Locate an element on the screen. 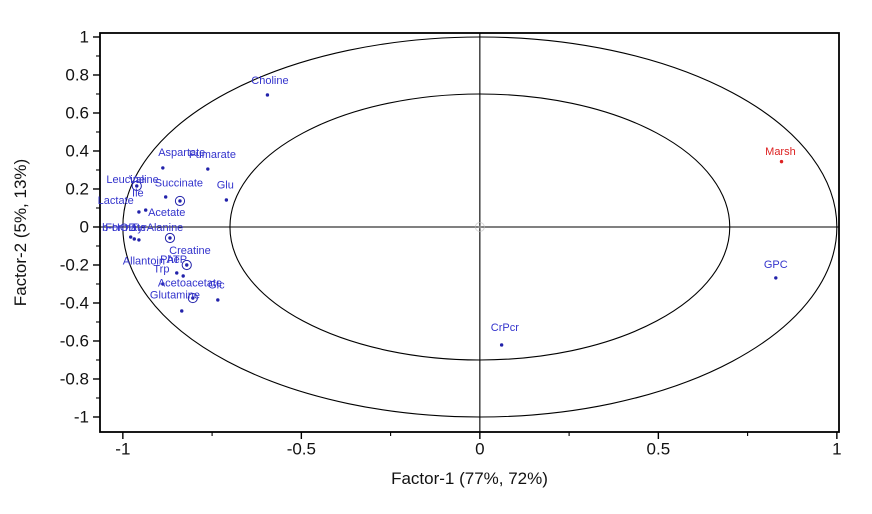 The height and width of the screenshot is (514, 872). x-tick-label: 0 is located at coordinates (479, 449).